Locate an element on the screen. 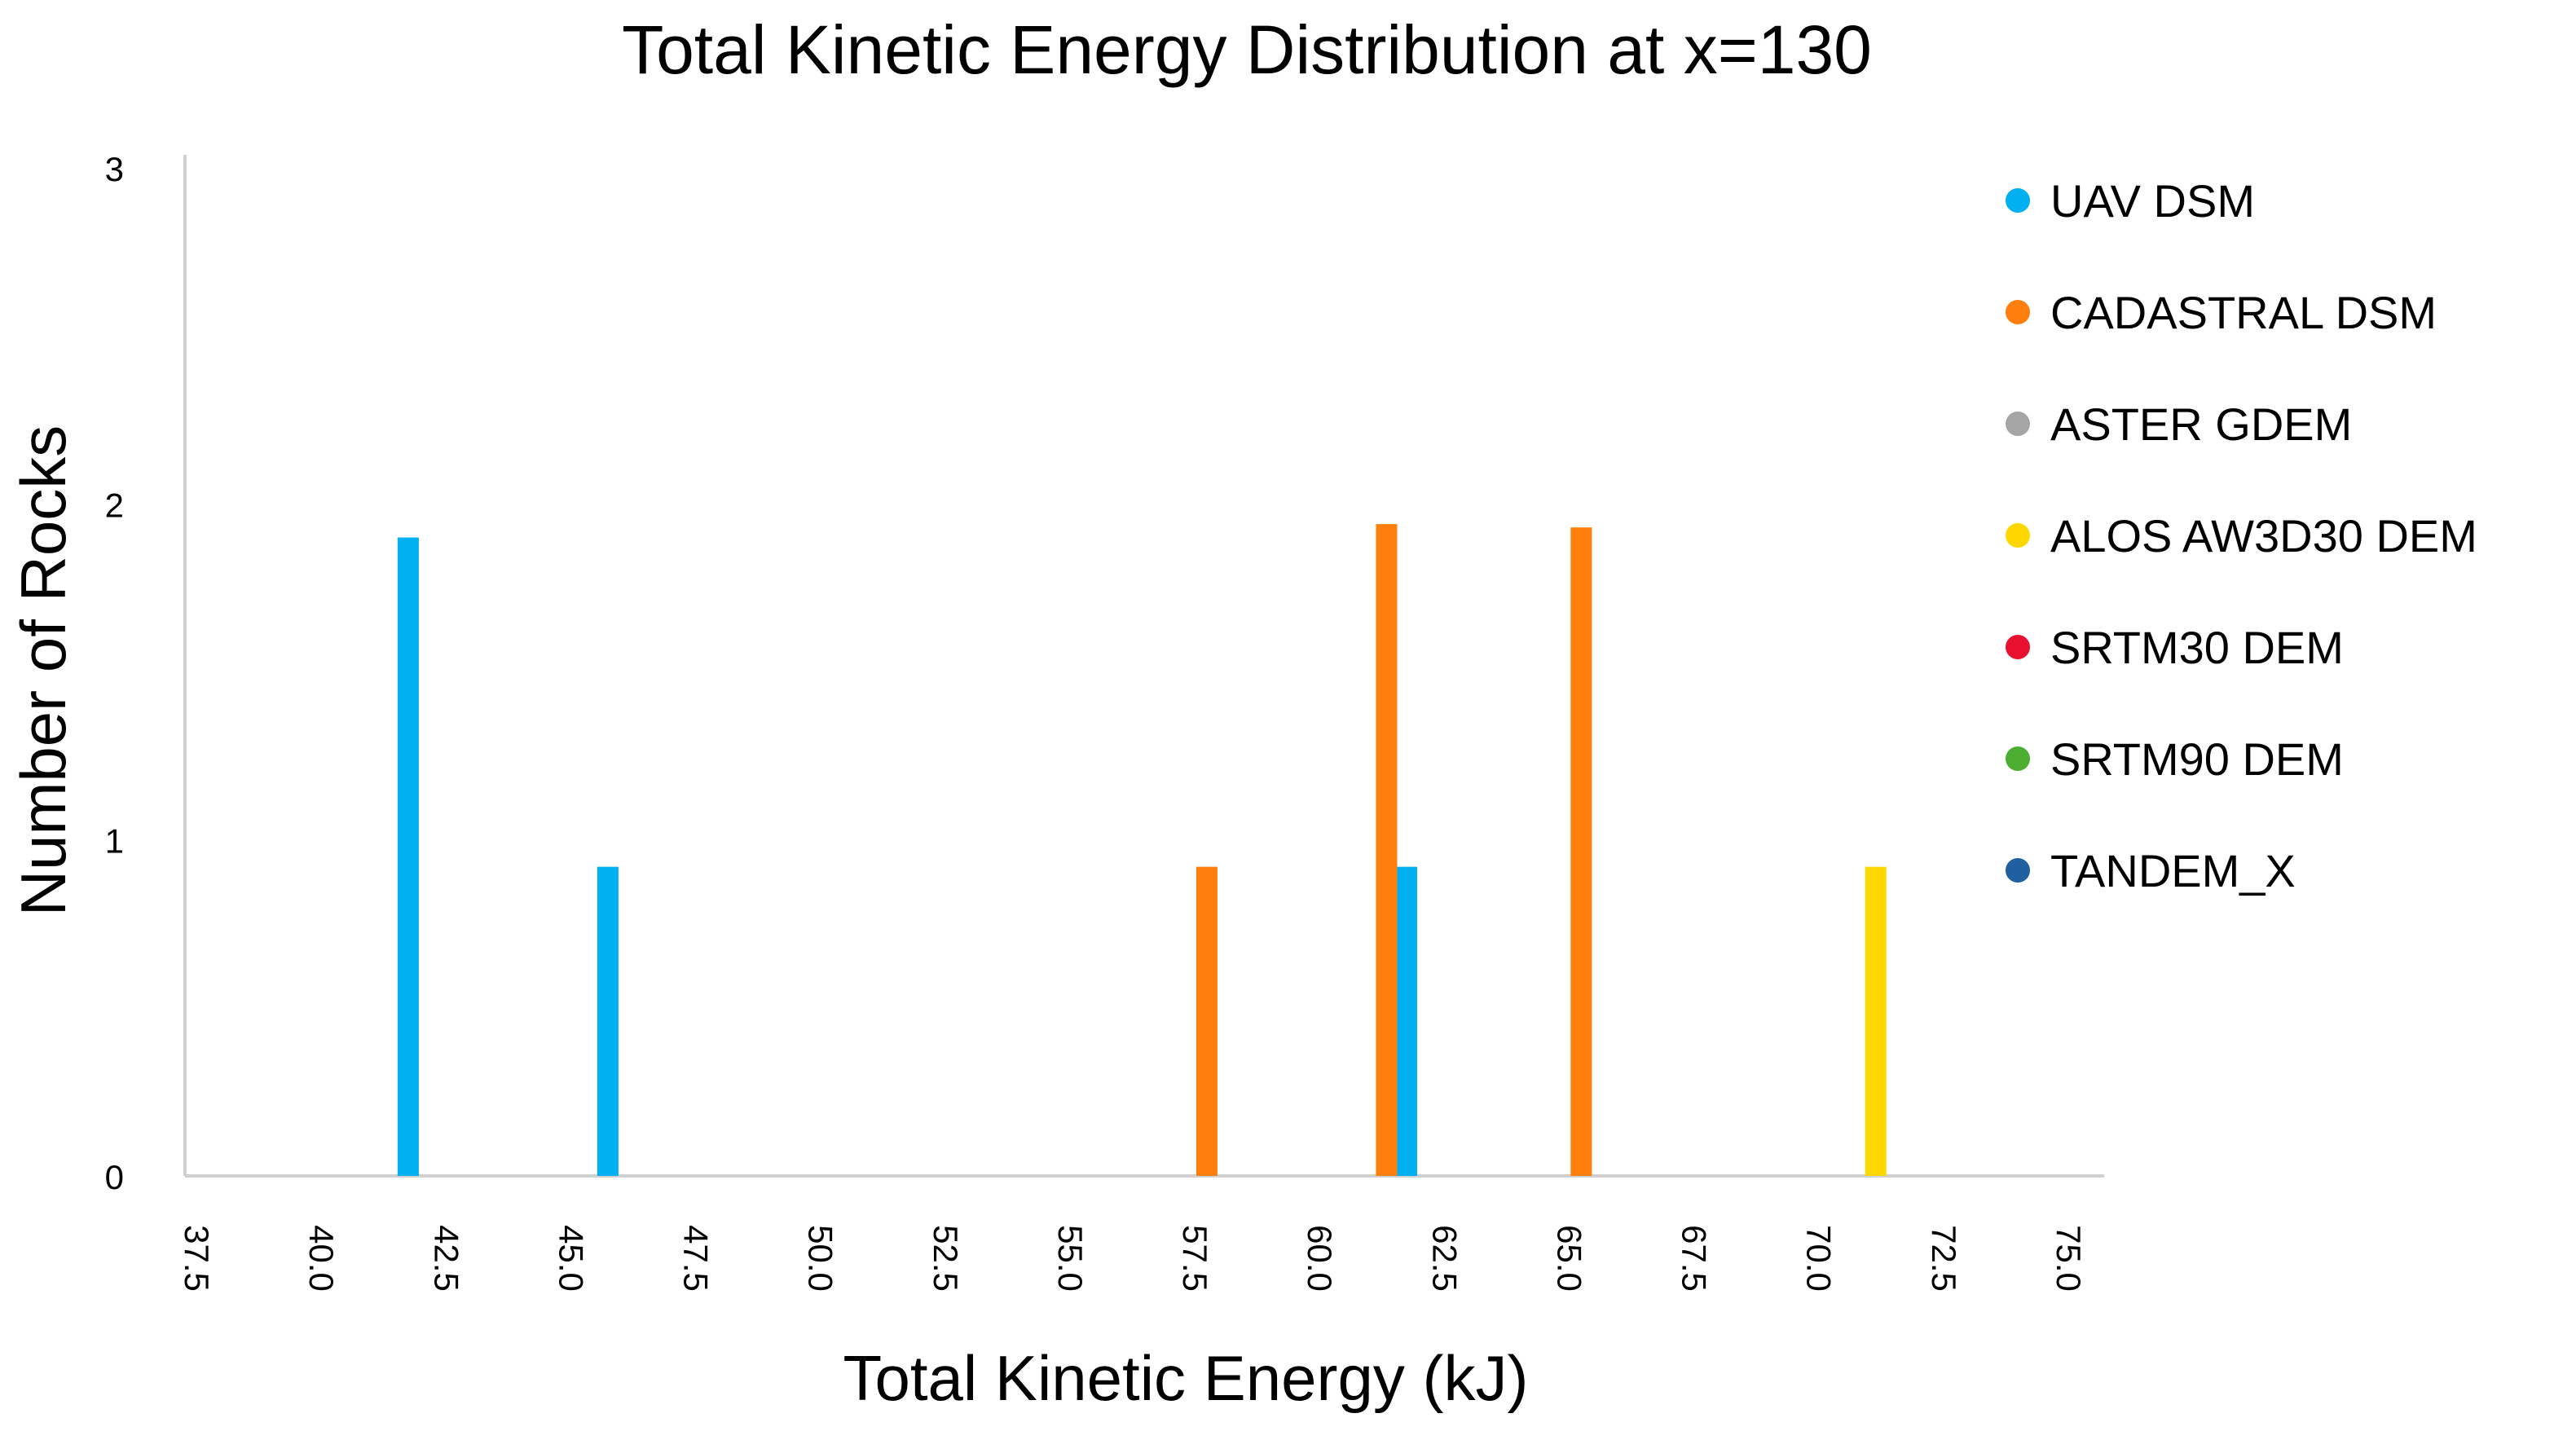 The width and height of the screenshot is (2576, 1431). x-tick-label: 42.5 is located at coordinates (446, 1258).